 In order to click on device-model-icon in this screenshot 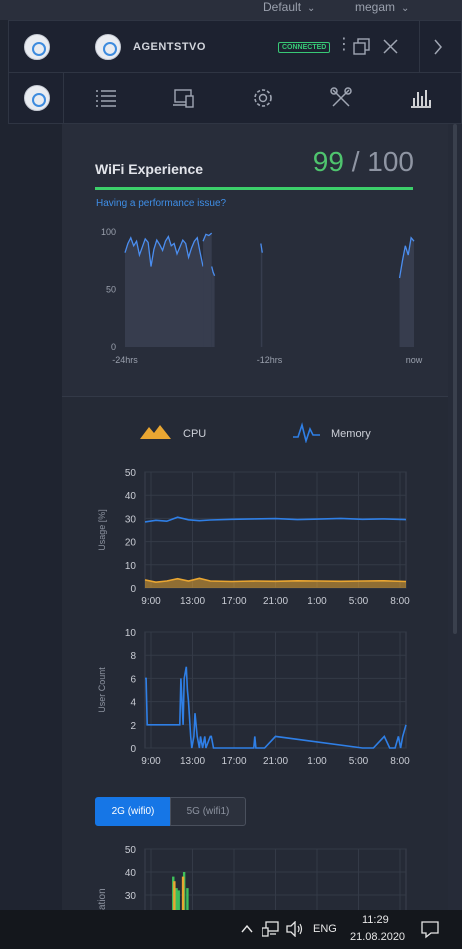, I will do `click(108, 47)`.